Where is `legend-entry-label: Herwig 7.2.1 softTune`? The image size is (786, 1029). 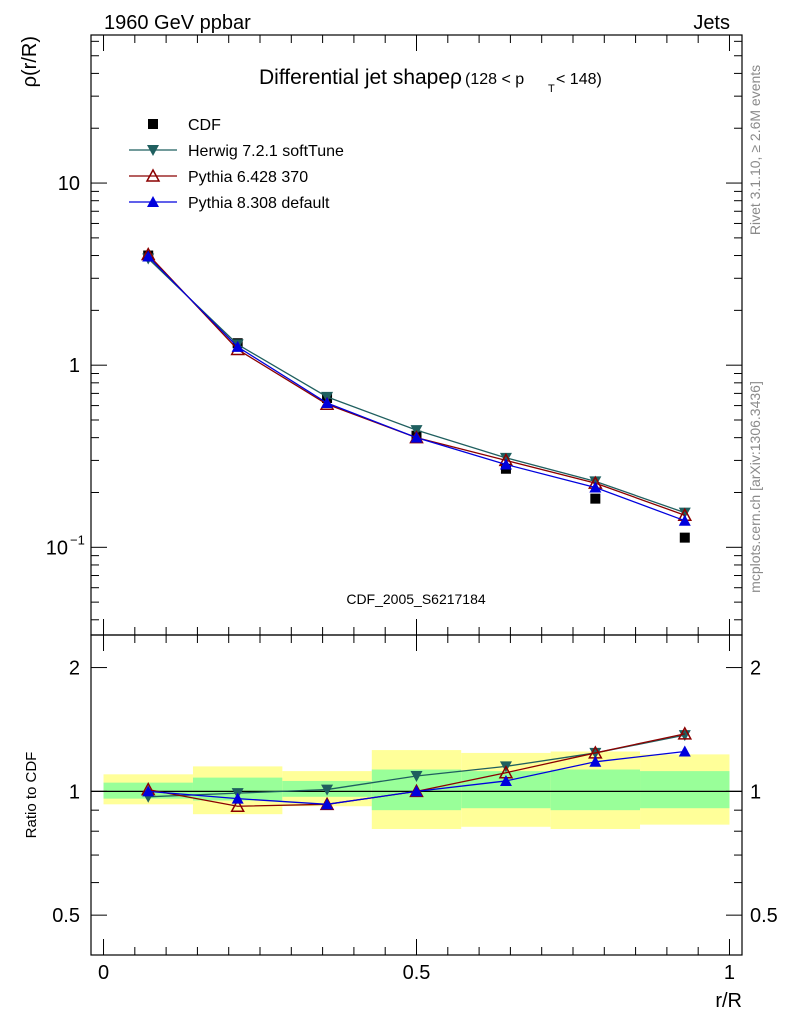
legend-entry-label: Herwig 7.2.1 softTune is located at coordinates (266, 151).